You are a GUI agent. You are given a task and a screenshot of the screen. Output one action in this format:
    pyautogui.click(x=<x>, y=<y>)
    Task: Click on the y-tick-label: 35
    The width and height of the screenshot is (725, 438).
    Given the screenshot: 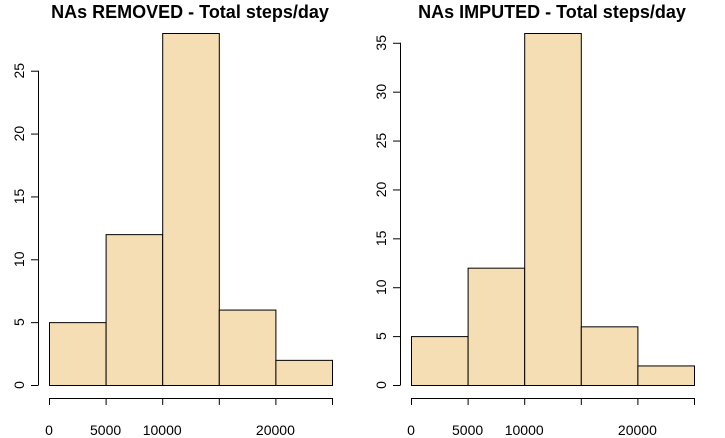 What is the action you would take?
    pyautogui.click(x=381, y=43)
    